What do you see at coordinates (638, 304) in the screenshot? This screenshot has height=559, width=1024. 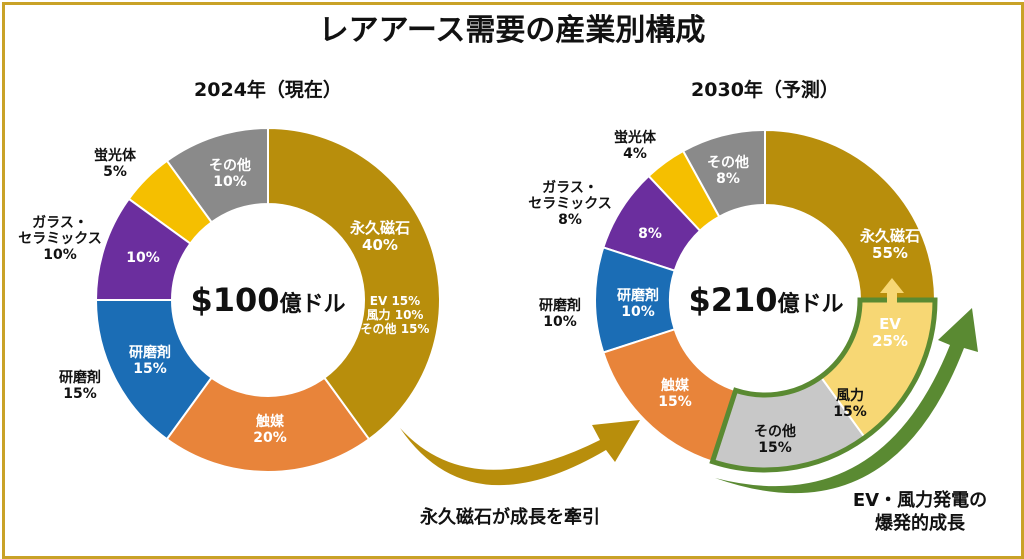 I see `label-abrasive-2030: 研磨剤 10%` at bounding box center [638, 304].